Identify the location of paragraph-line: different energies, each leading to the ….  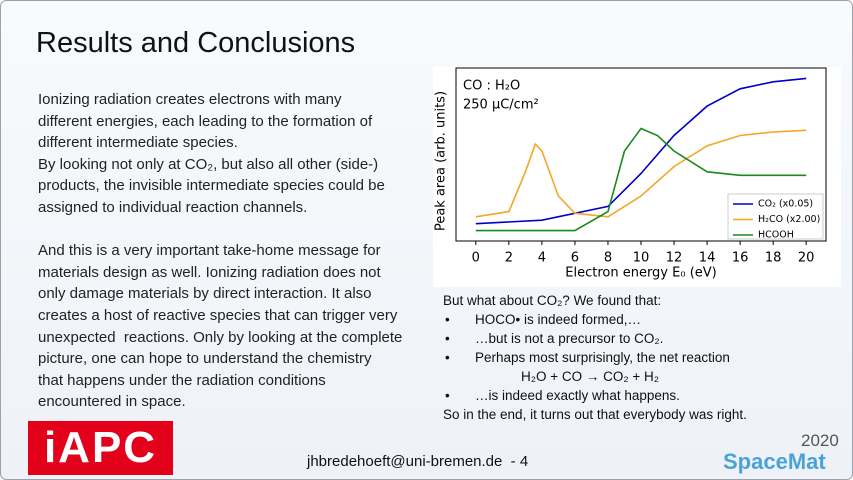
(205, 121).